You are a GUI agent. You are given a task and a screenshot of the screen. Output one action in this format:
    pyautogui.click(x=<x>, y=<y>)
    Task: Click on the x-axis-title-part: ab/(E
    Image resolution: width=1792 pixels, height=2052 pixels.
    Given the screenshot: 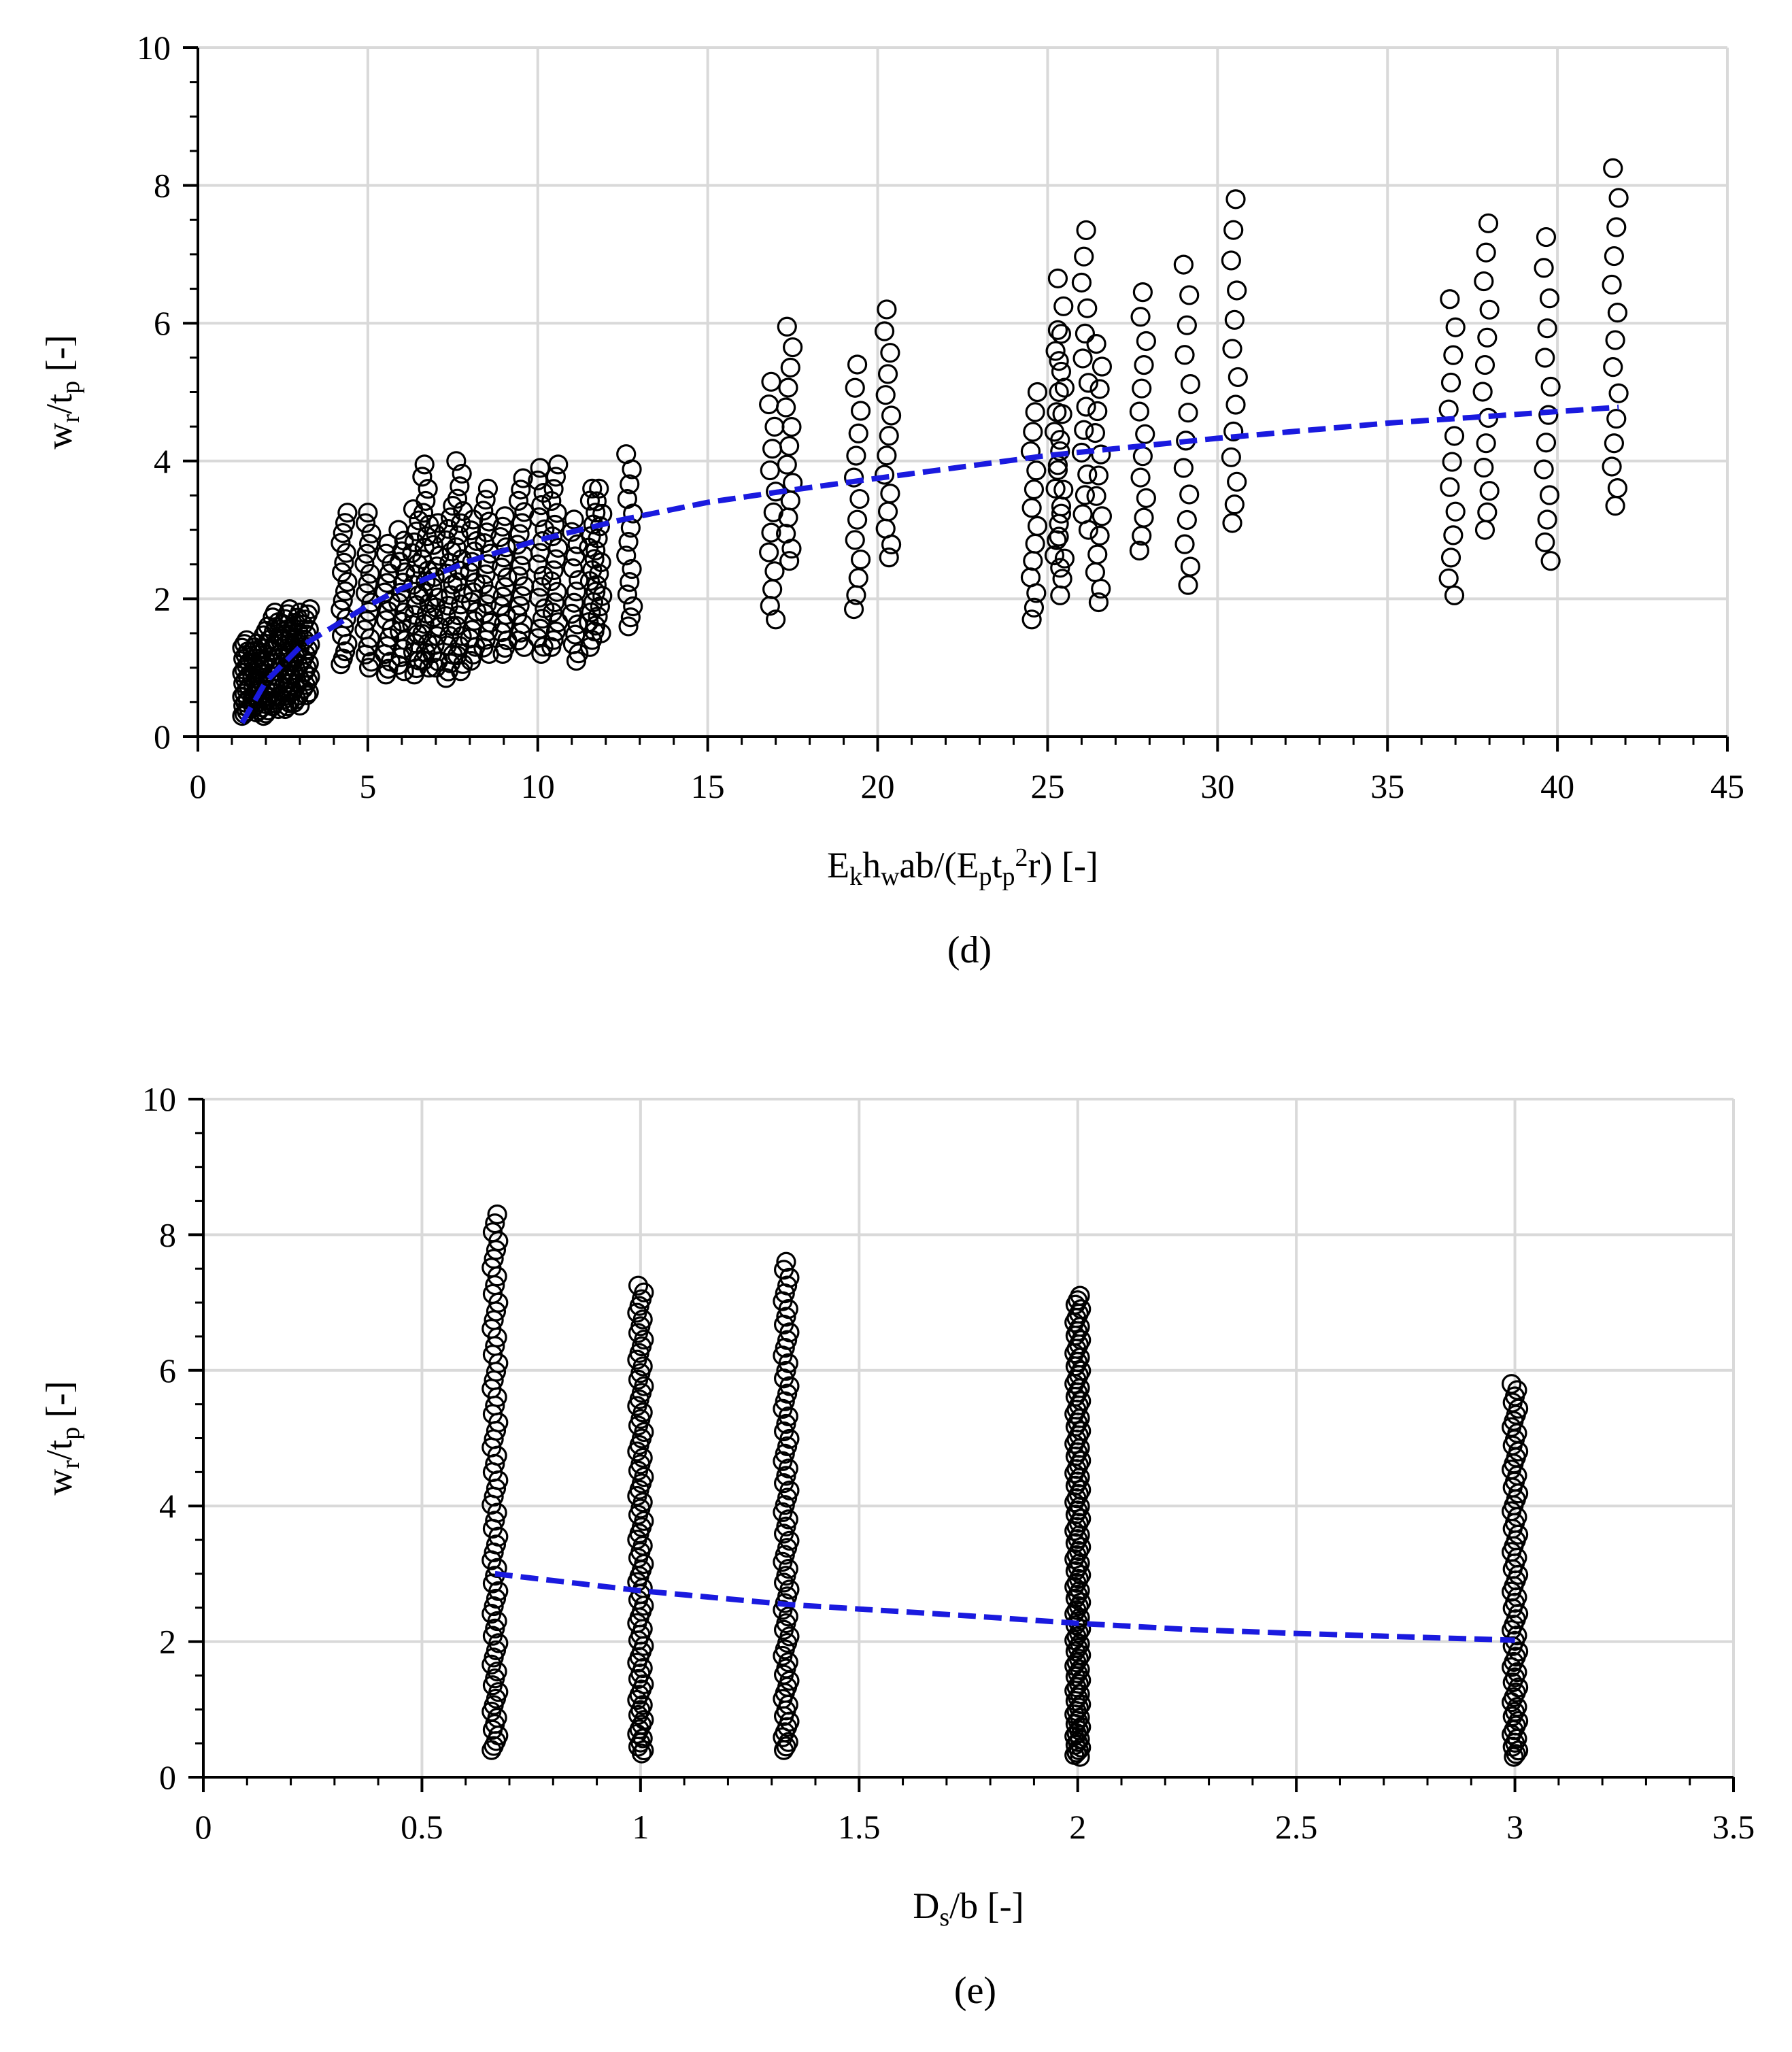 What is the action you would take?
    pyautogui.click(x=940, y=866)
    